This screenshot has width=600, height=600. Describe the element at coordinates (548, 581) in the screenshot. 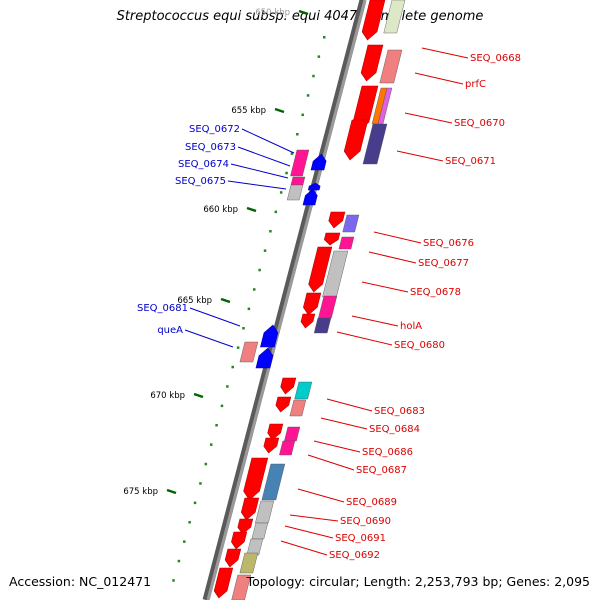

I see `gene-count-label: Genes: 2,095` at that location.